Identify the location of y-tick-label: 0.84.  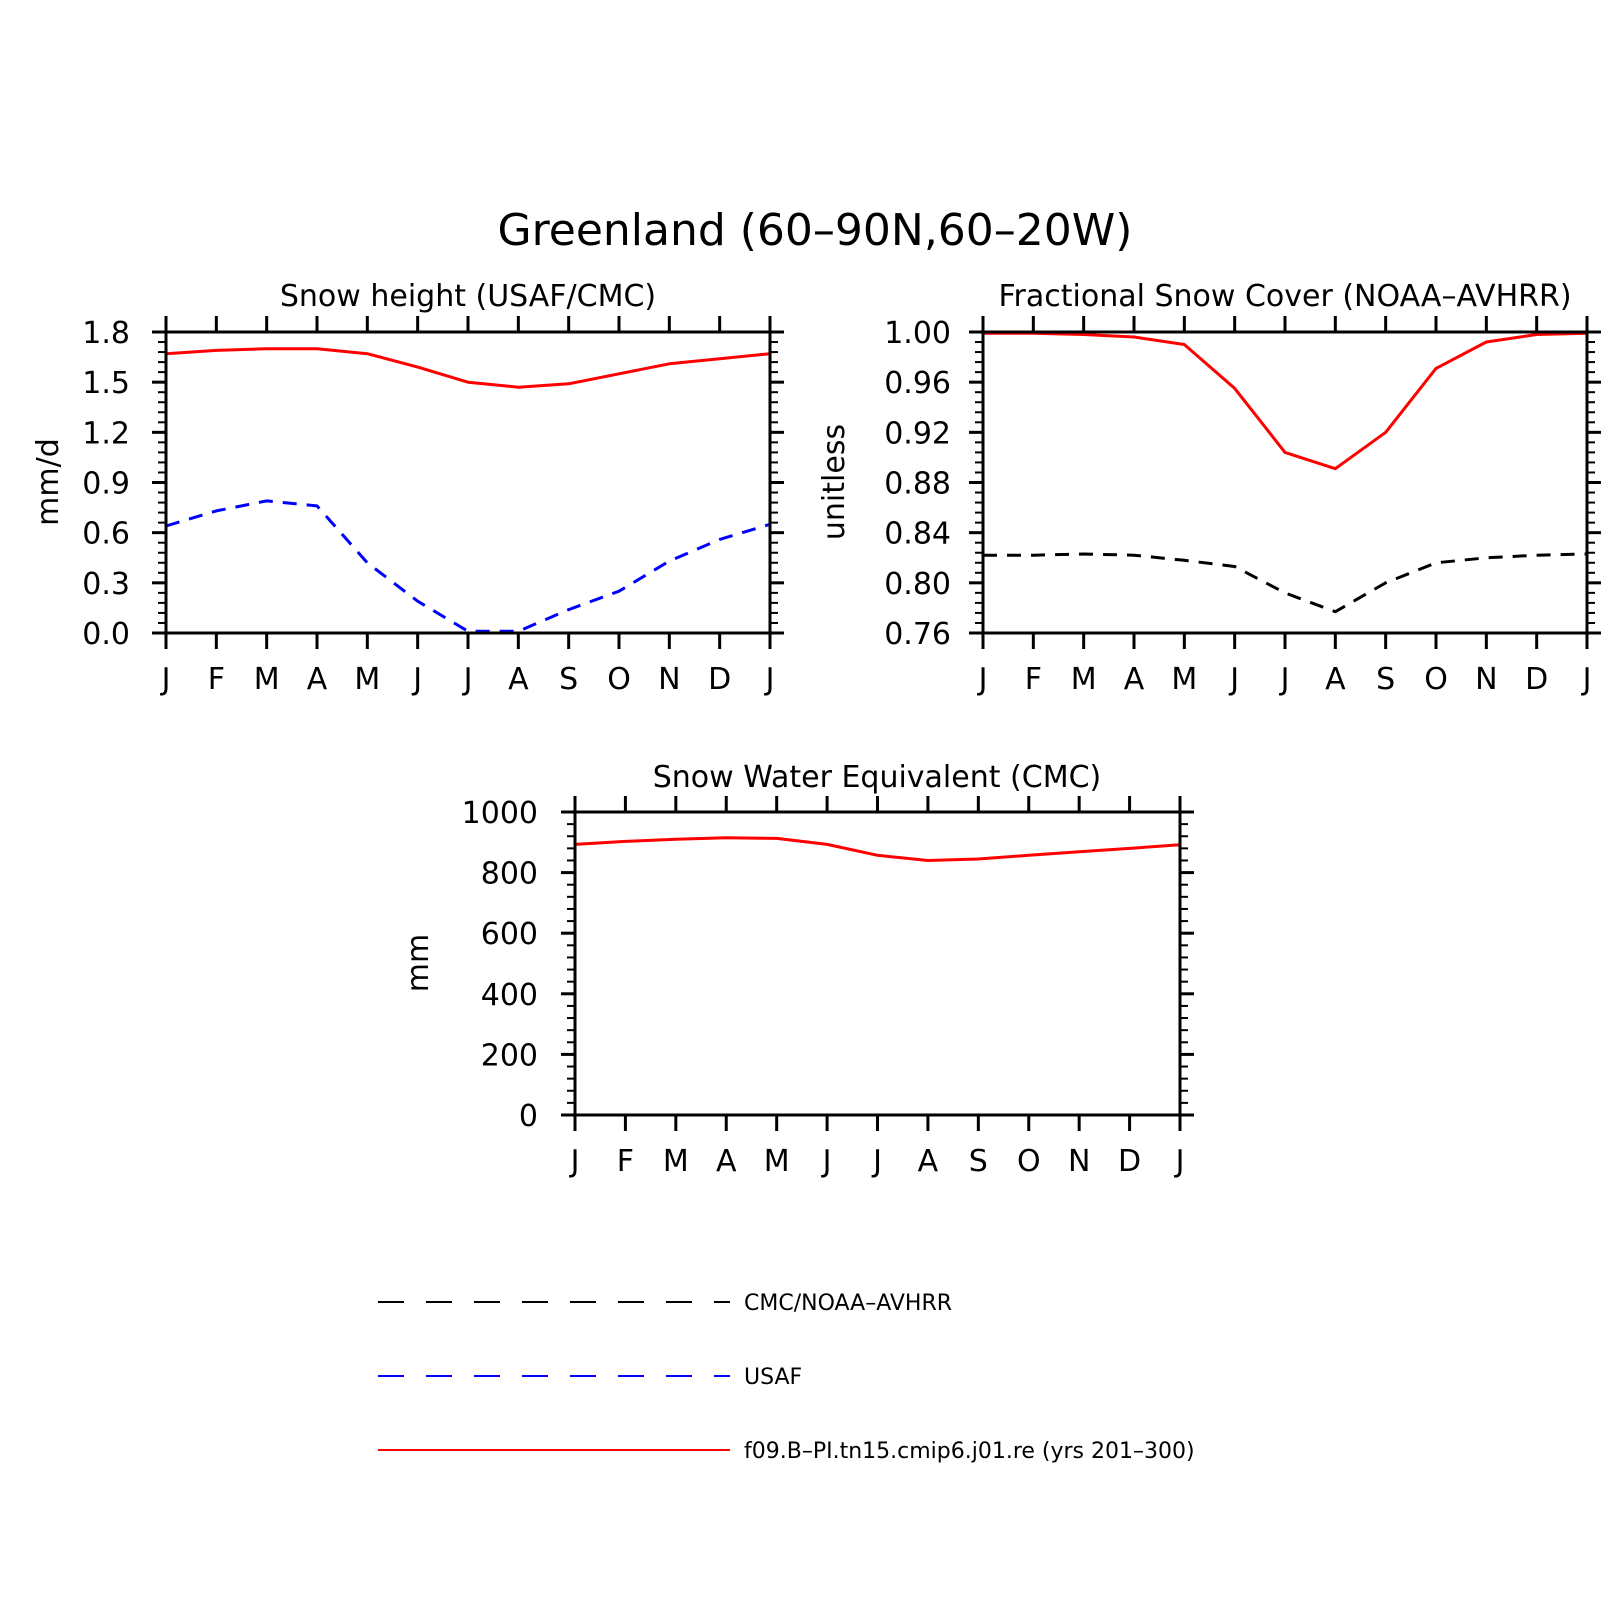
(917, 534).